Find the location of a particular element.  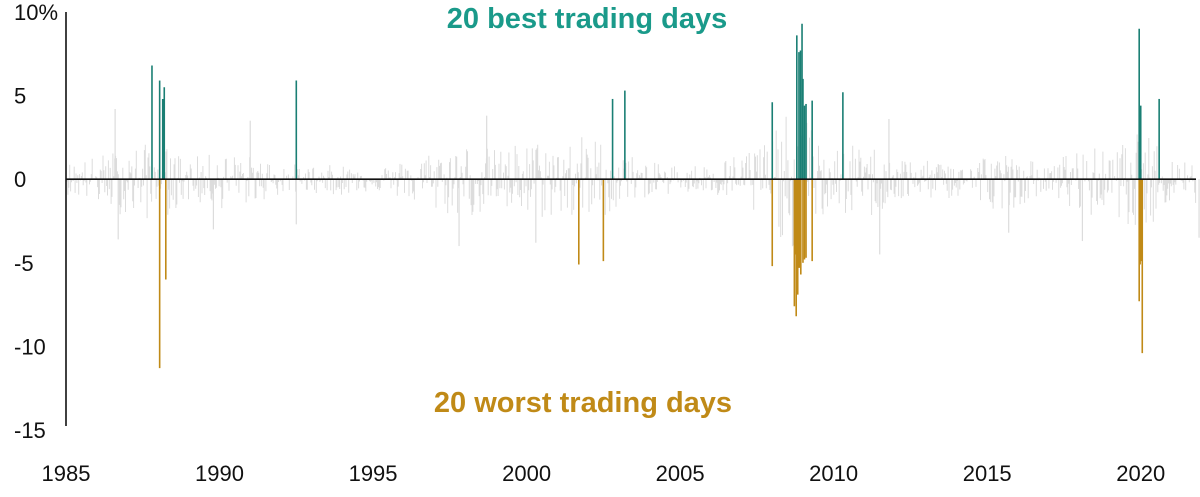

worst-days-annotation: 20 worst trading days is located at coordinates (583, 403).